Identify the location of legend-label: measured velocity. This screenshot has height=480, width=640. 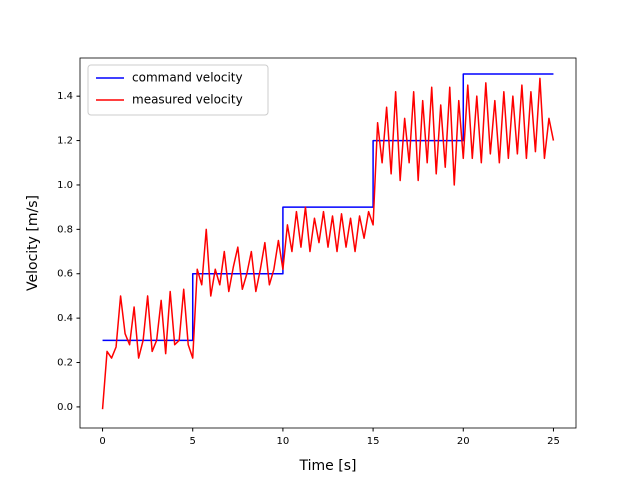
(187, 100).